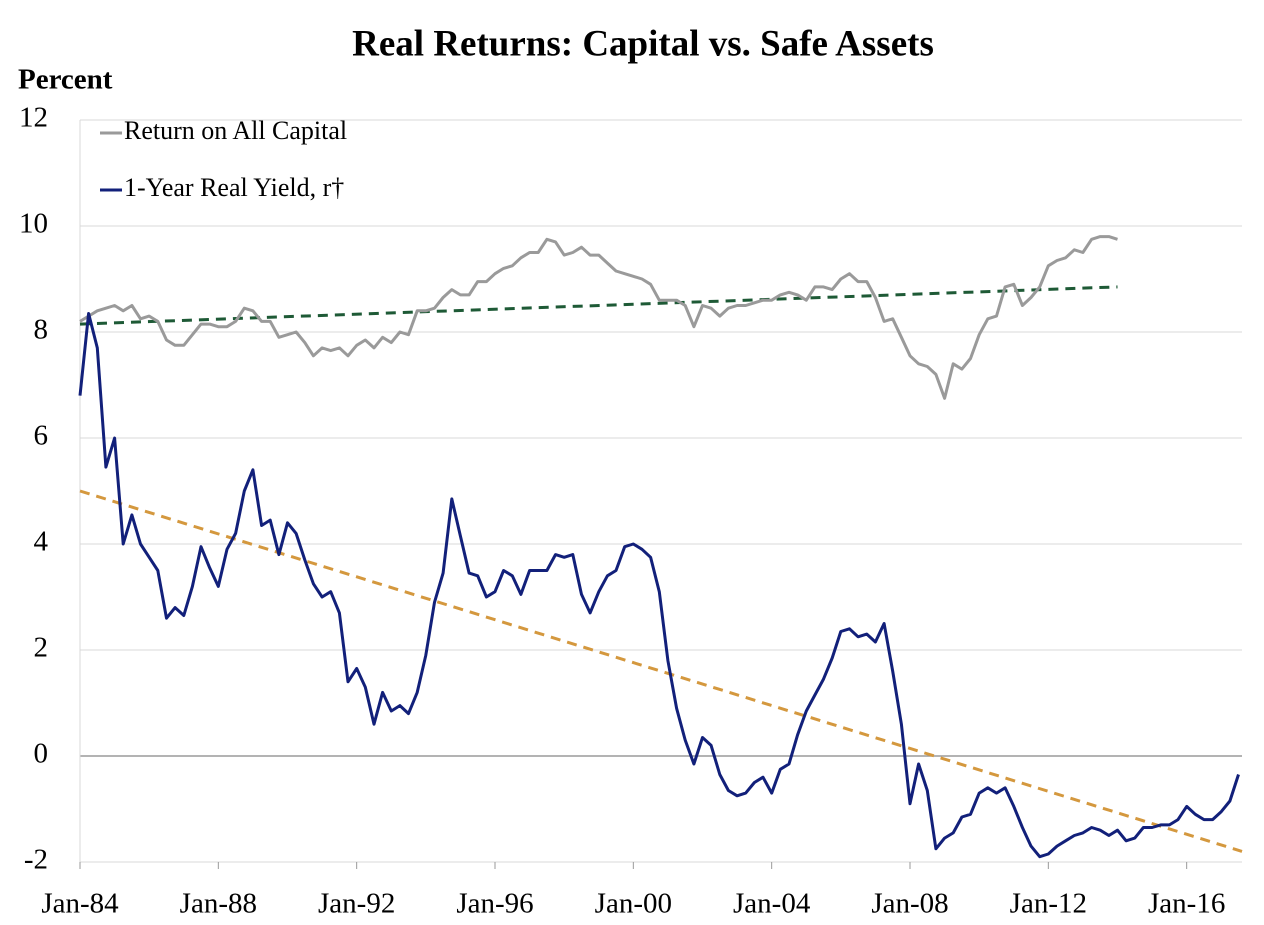 The width and height of the screenshot is (1264, 925). What do you see at coordinates (41, 542) in the screenshot?
I see `y-tick-label: 4` at bounding box center [41, 542].